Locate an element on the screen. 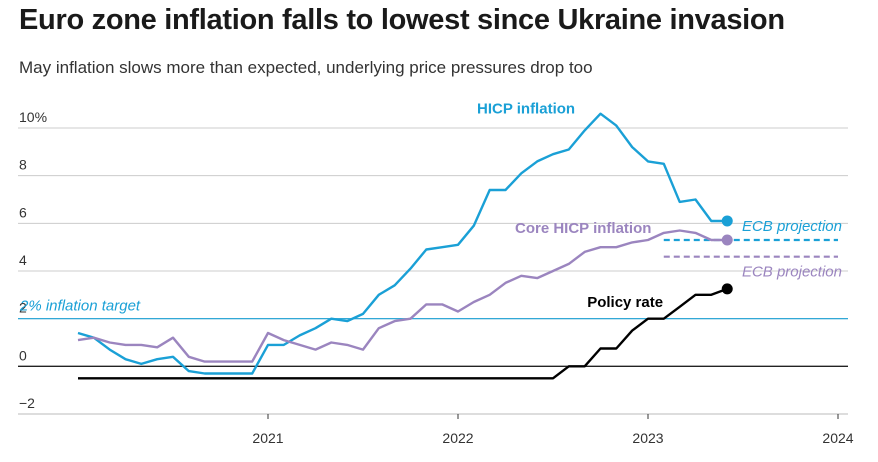 This screenshot has height=462, width=878. core-hicp-inflation-endpoint is located at coordinates (727, 240).